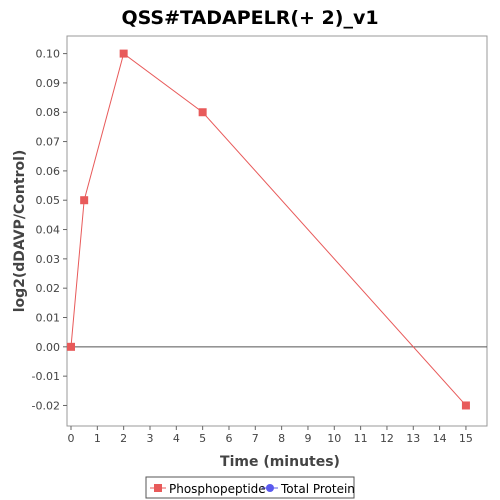 This screenshot has height=500, width=500. I want to click on x-axis: 0 1 2 3 4 5 6 7 8 9 10 11 12 13 14 15, so click(270, 435).